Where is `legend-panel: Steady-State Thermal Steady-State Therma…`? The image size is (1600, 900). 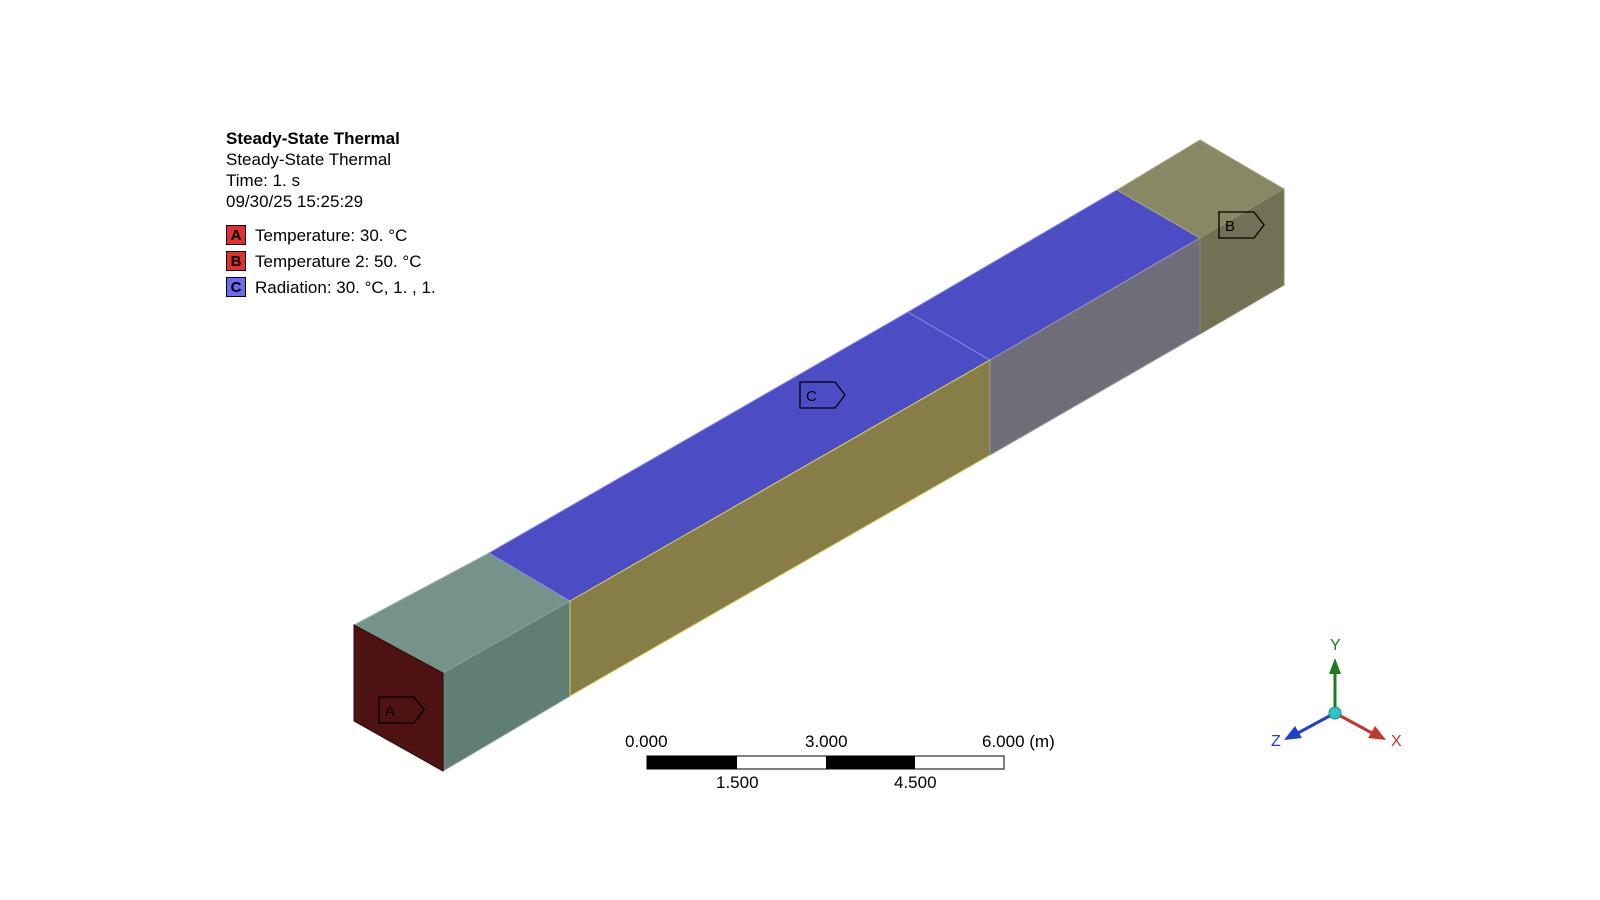 legend-panel: Steady-State Thermal Steady-State Therma… is located at coordinates (331, 214).